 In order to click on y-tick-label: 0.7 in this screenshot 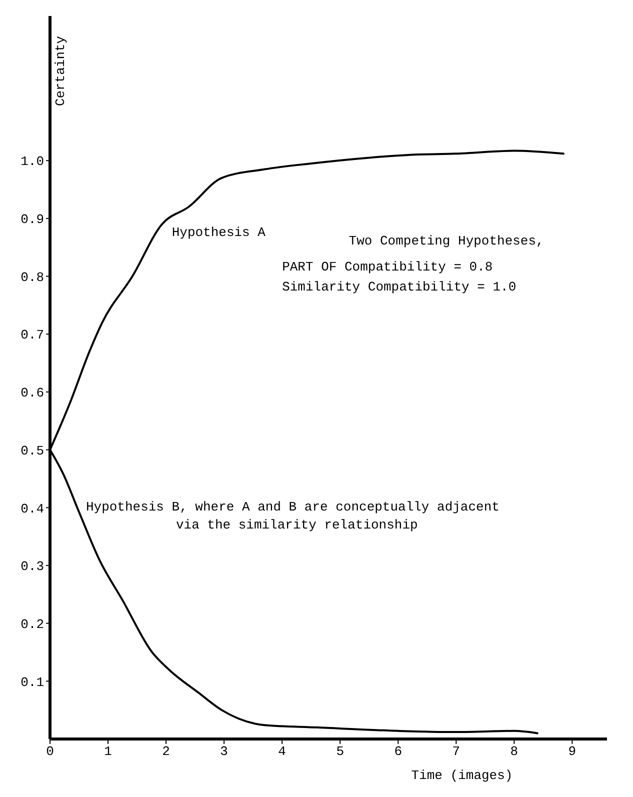, I will do `click(32, 335)`.